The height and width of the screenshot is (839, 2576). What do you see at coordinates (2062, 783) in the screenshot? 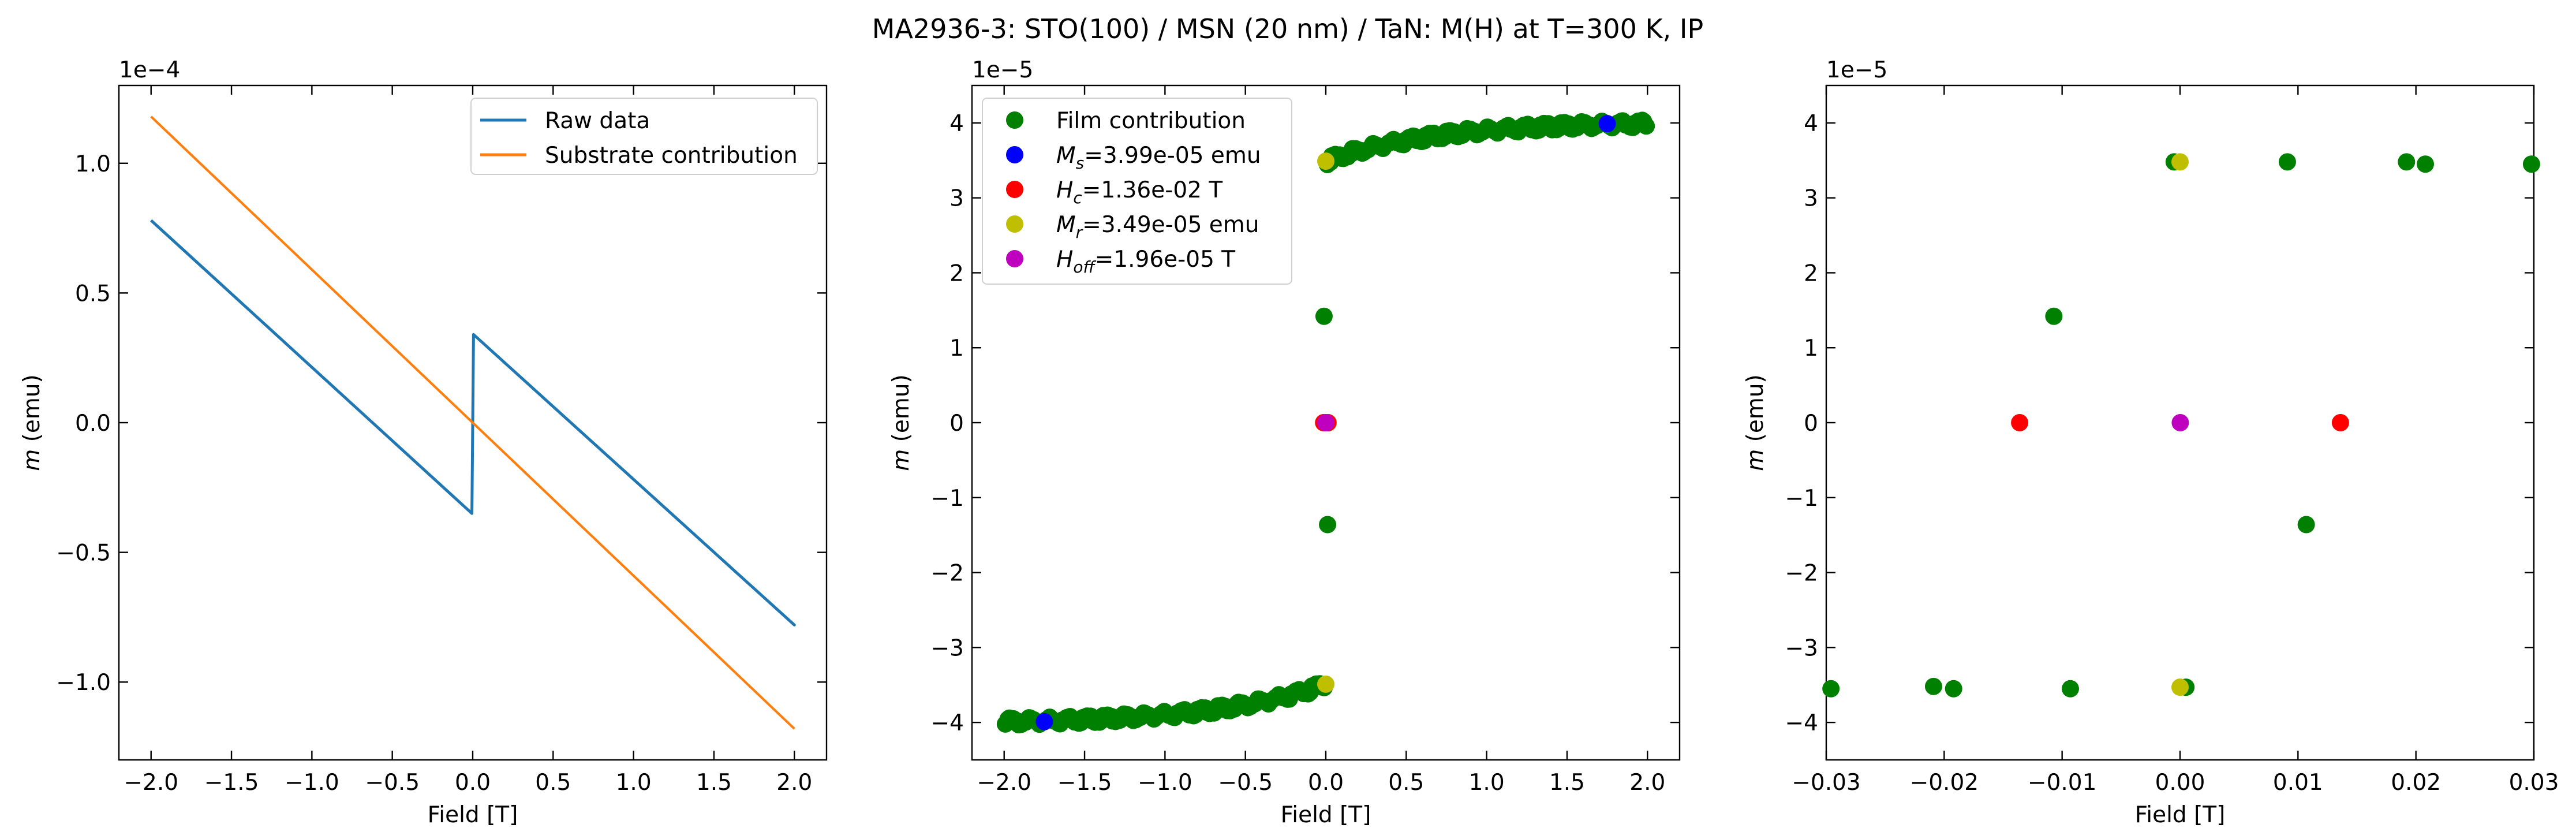
I see `x-tick-label: −0.01` at bounding box center [2062, 783].